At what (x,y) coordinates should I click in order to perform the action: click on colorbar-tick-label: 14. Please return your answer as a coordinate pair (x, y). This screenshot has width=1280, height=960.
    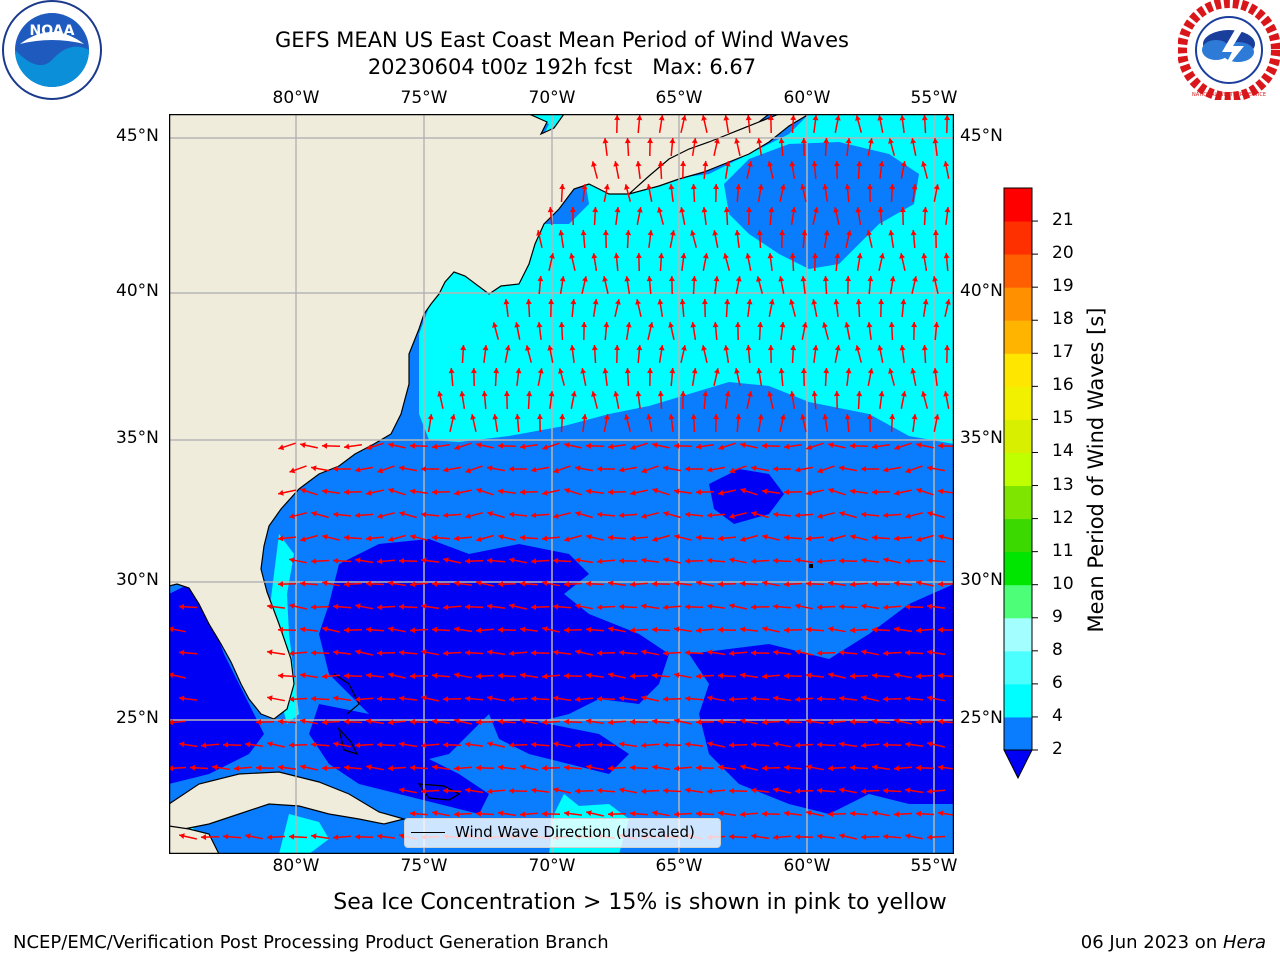
    Looking at the image, I should click on (1063, 451).